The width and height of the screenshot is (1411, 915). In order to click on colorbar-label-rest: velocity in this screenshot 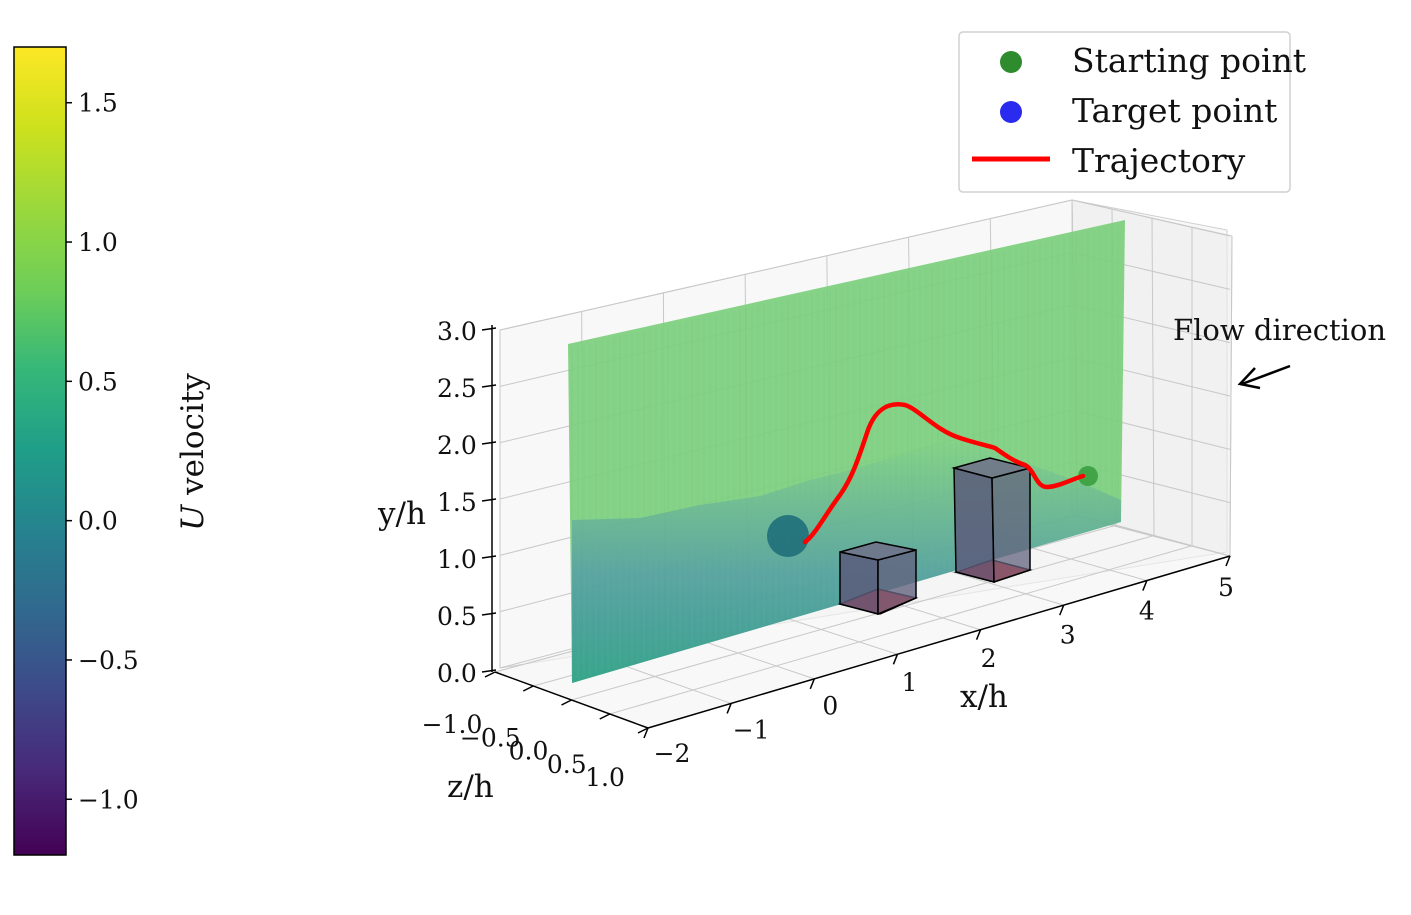, I will do `click(193, 439)`.